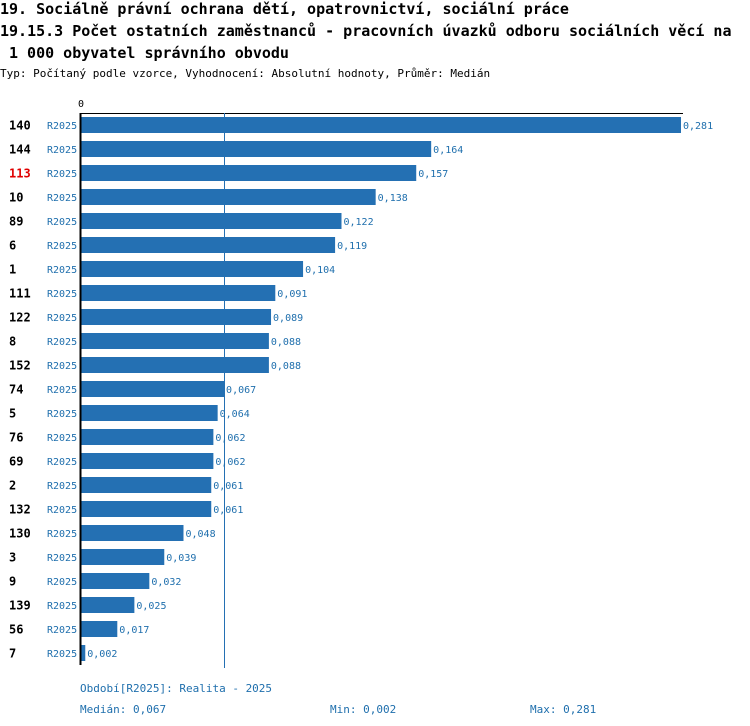  I want to click on value-label: 0,002, so click(102, 654).